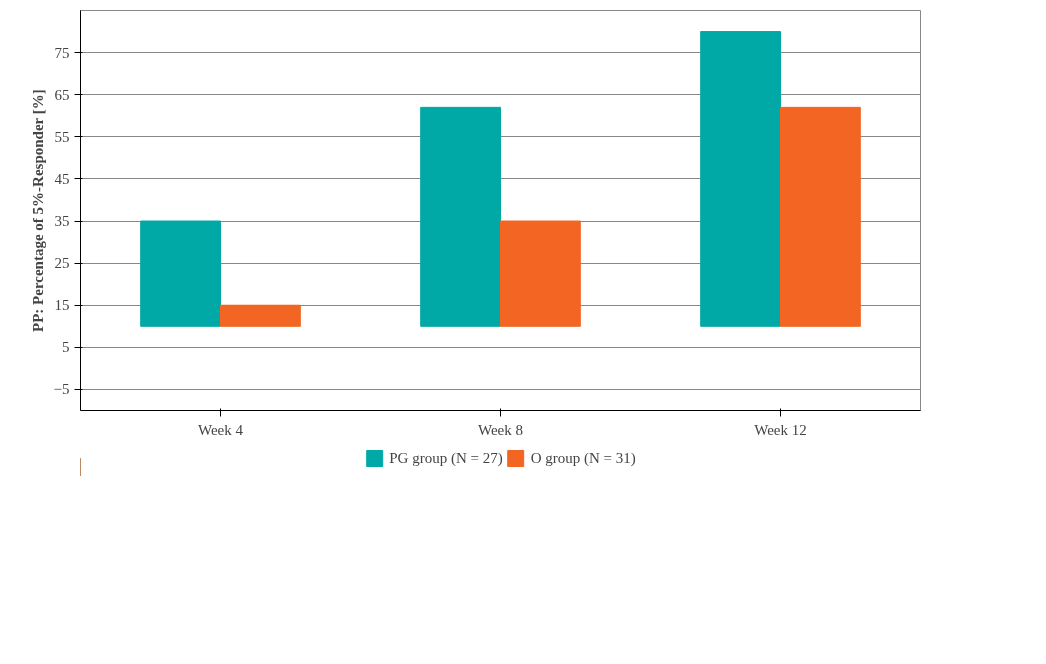  What do you see at coordinates (500, 429) in the screenshot?
I see `x-tick-label: Week 8` at bounding box center [500, 429].